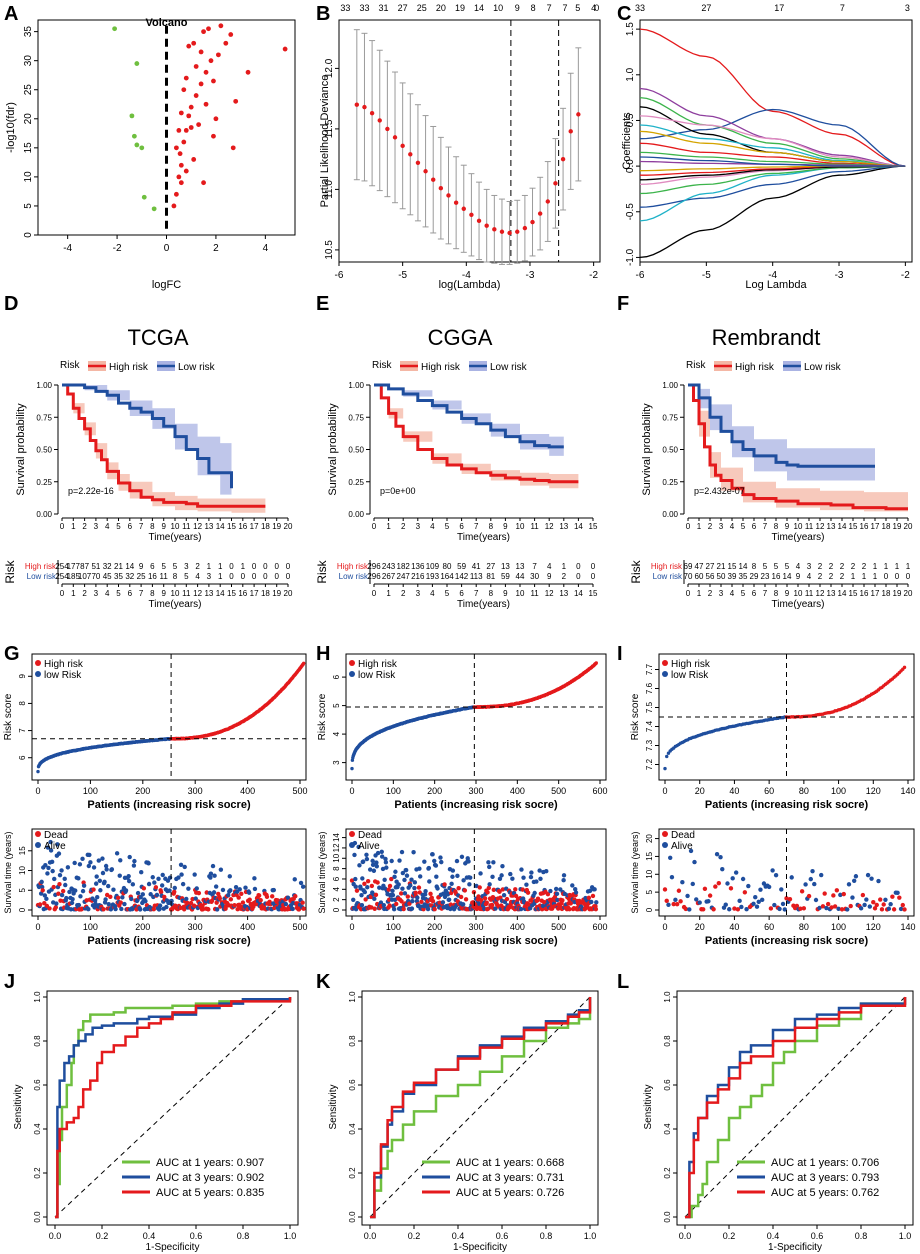 The image size is (920, 1254). What do you see at coordinates (95, 576) in the screenshot?
I see `risk-table-low-count: 70` at bounding box center [95, 576].